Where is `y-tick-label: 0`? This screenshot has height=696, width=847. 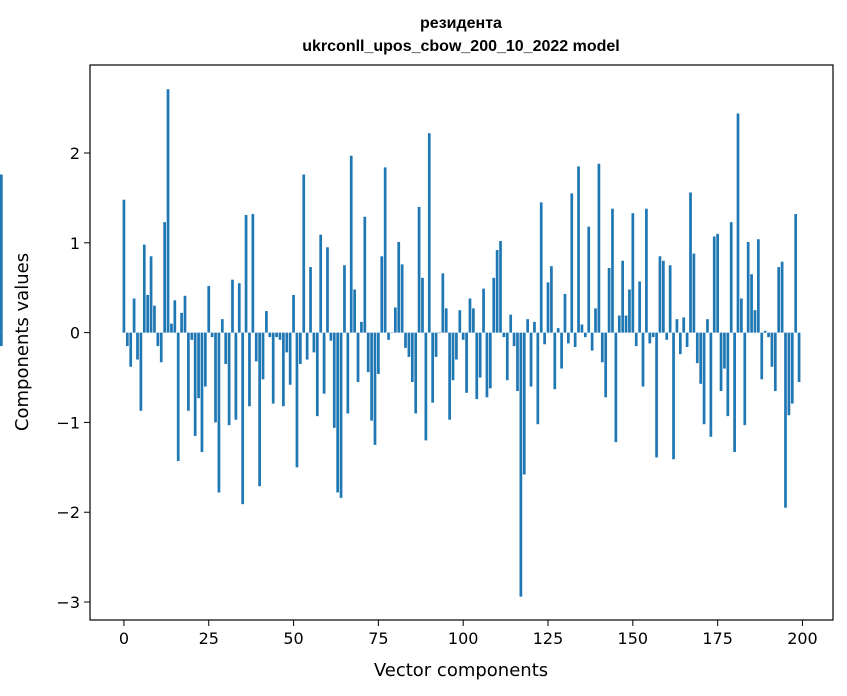 y-tick-label: 0 is located at coordinates (75, 333).